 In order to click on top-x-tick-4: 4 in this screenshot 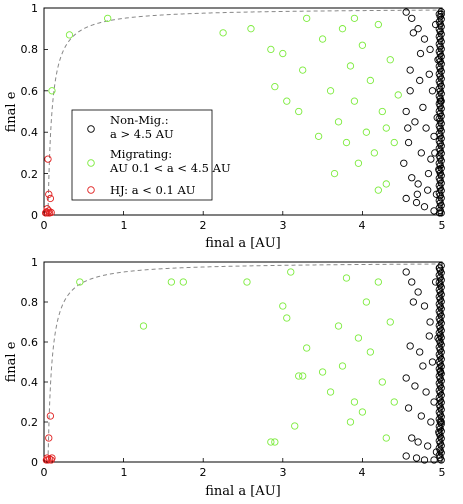, I will do `click(362, 225)`.